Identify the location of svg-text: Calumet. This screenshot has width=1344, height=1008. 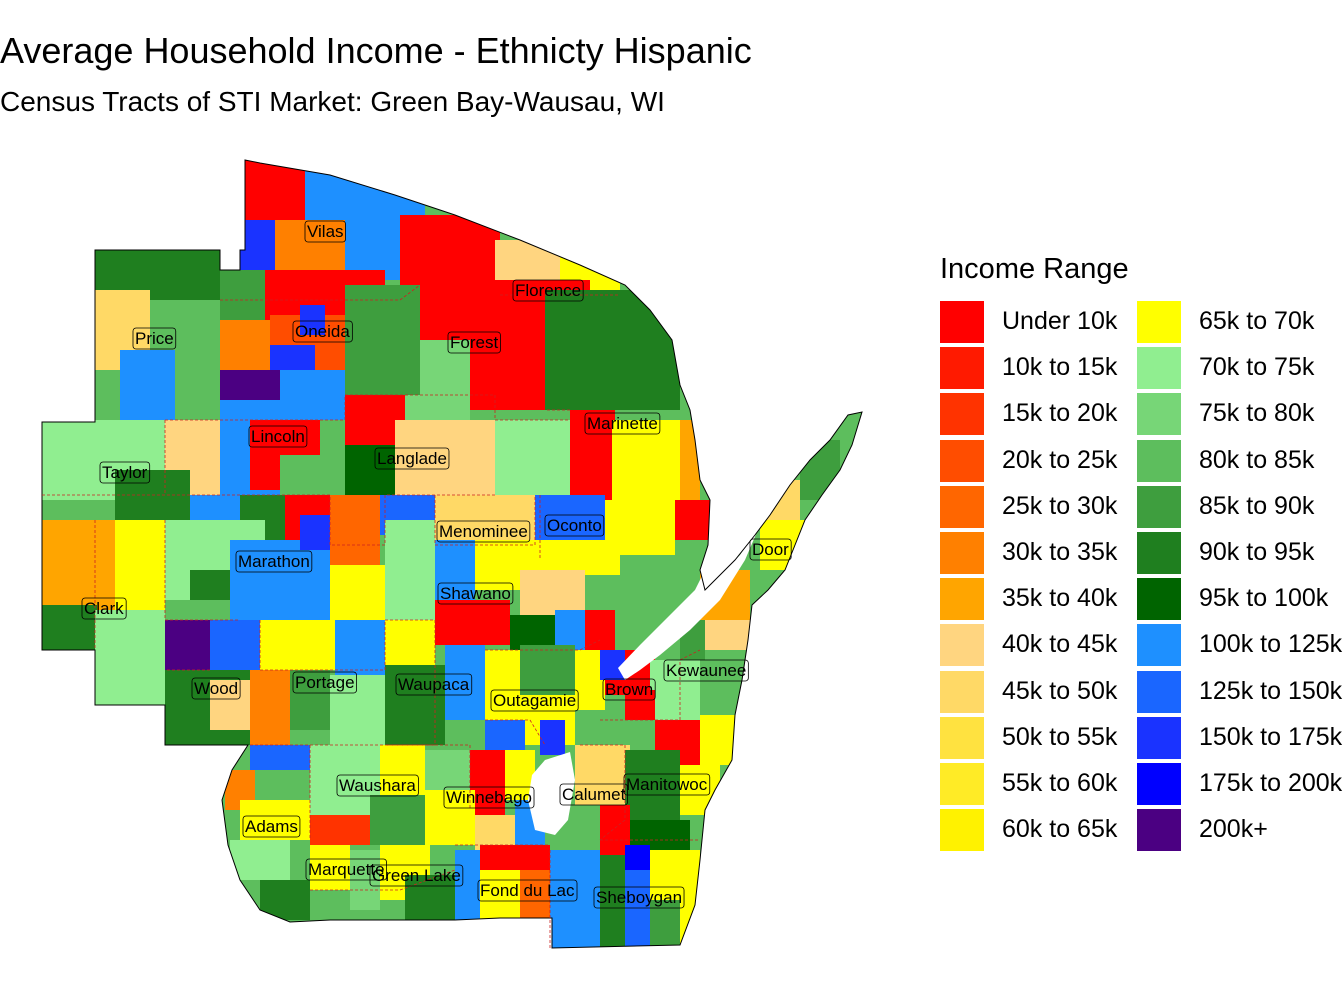
(594, 794).